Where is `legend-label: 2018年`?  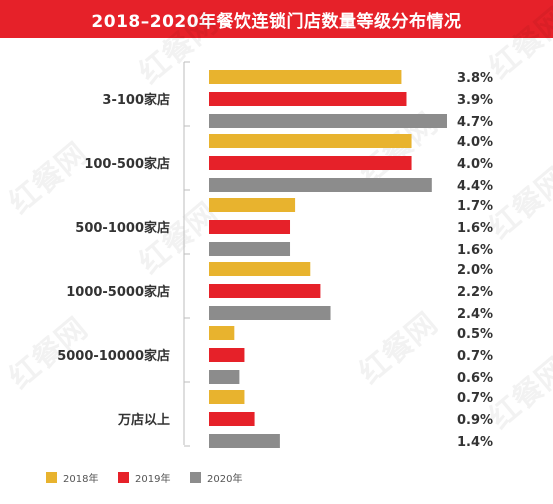 legend-label: 2018年 is located at coordinates (80, 478).